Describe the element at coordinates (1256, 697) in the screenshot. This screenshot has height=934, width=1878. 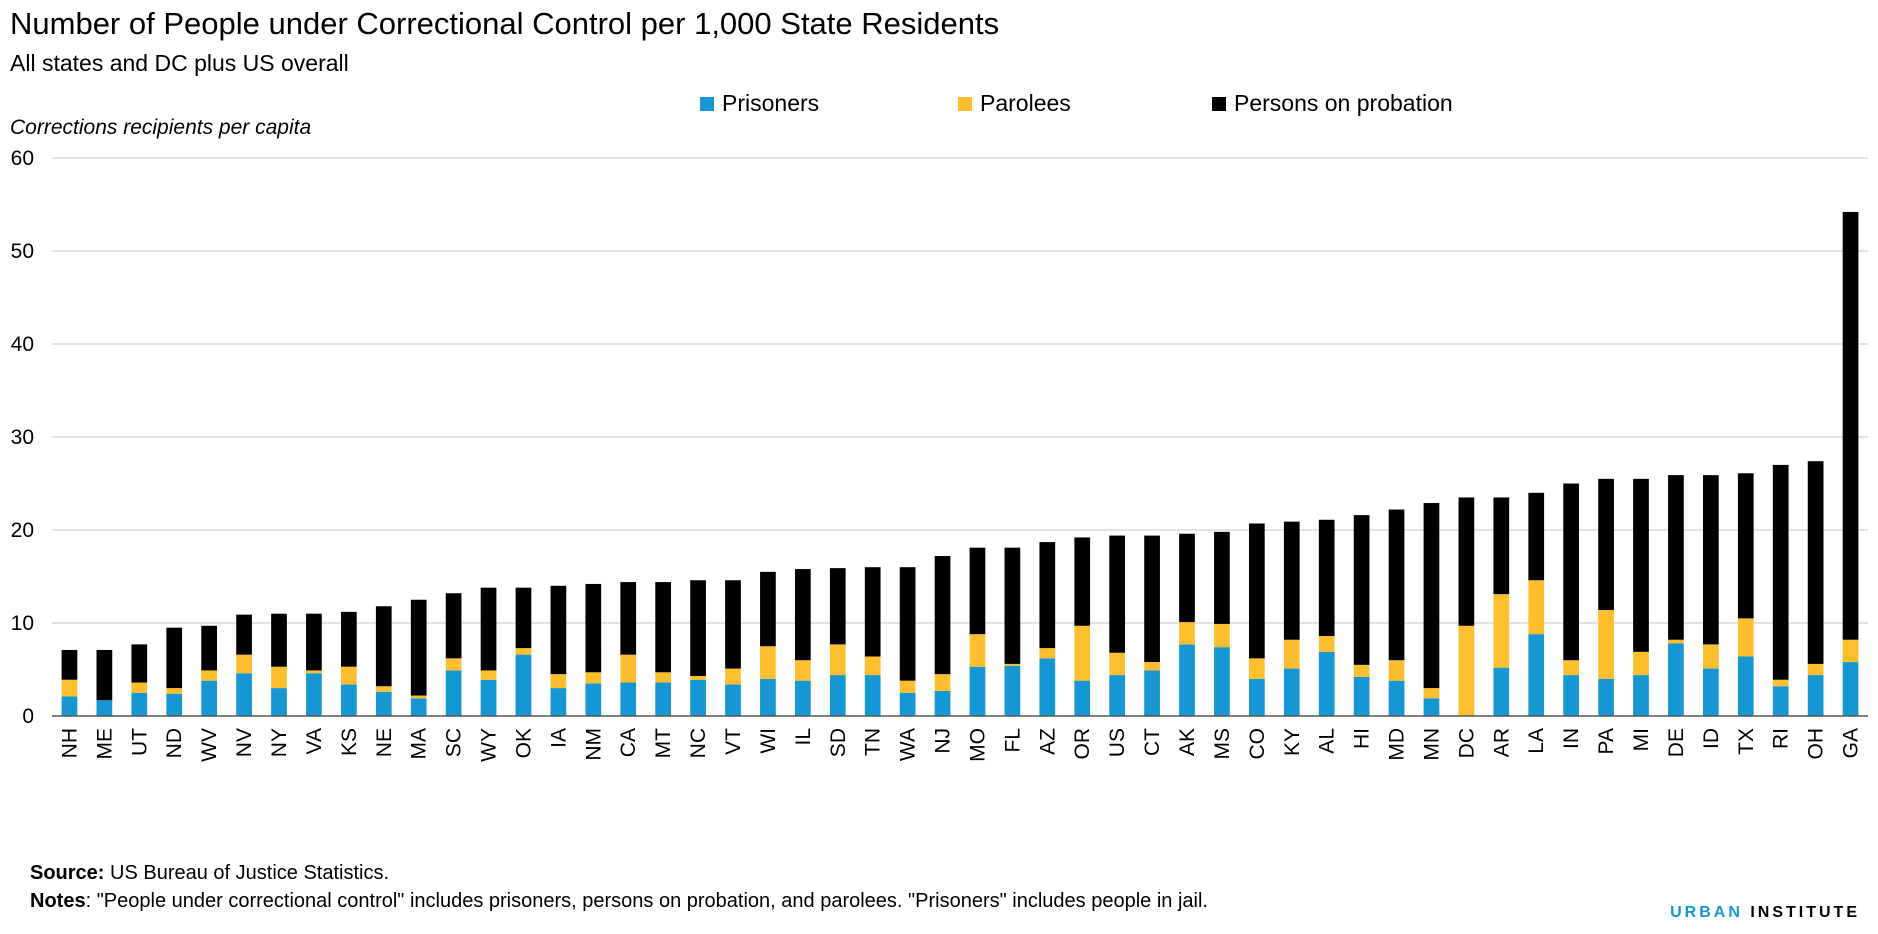
I see `bar-co-prisoners` at that location.